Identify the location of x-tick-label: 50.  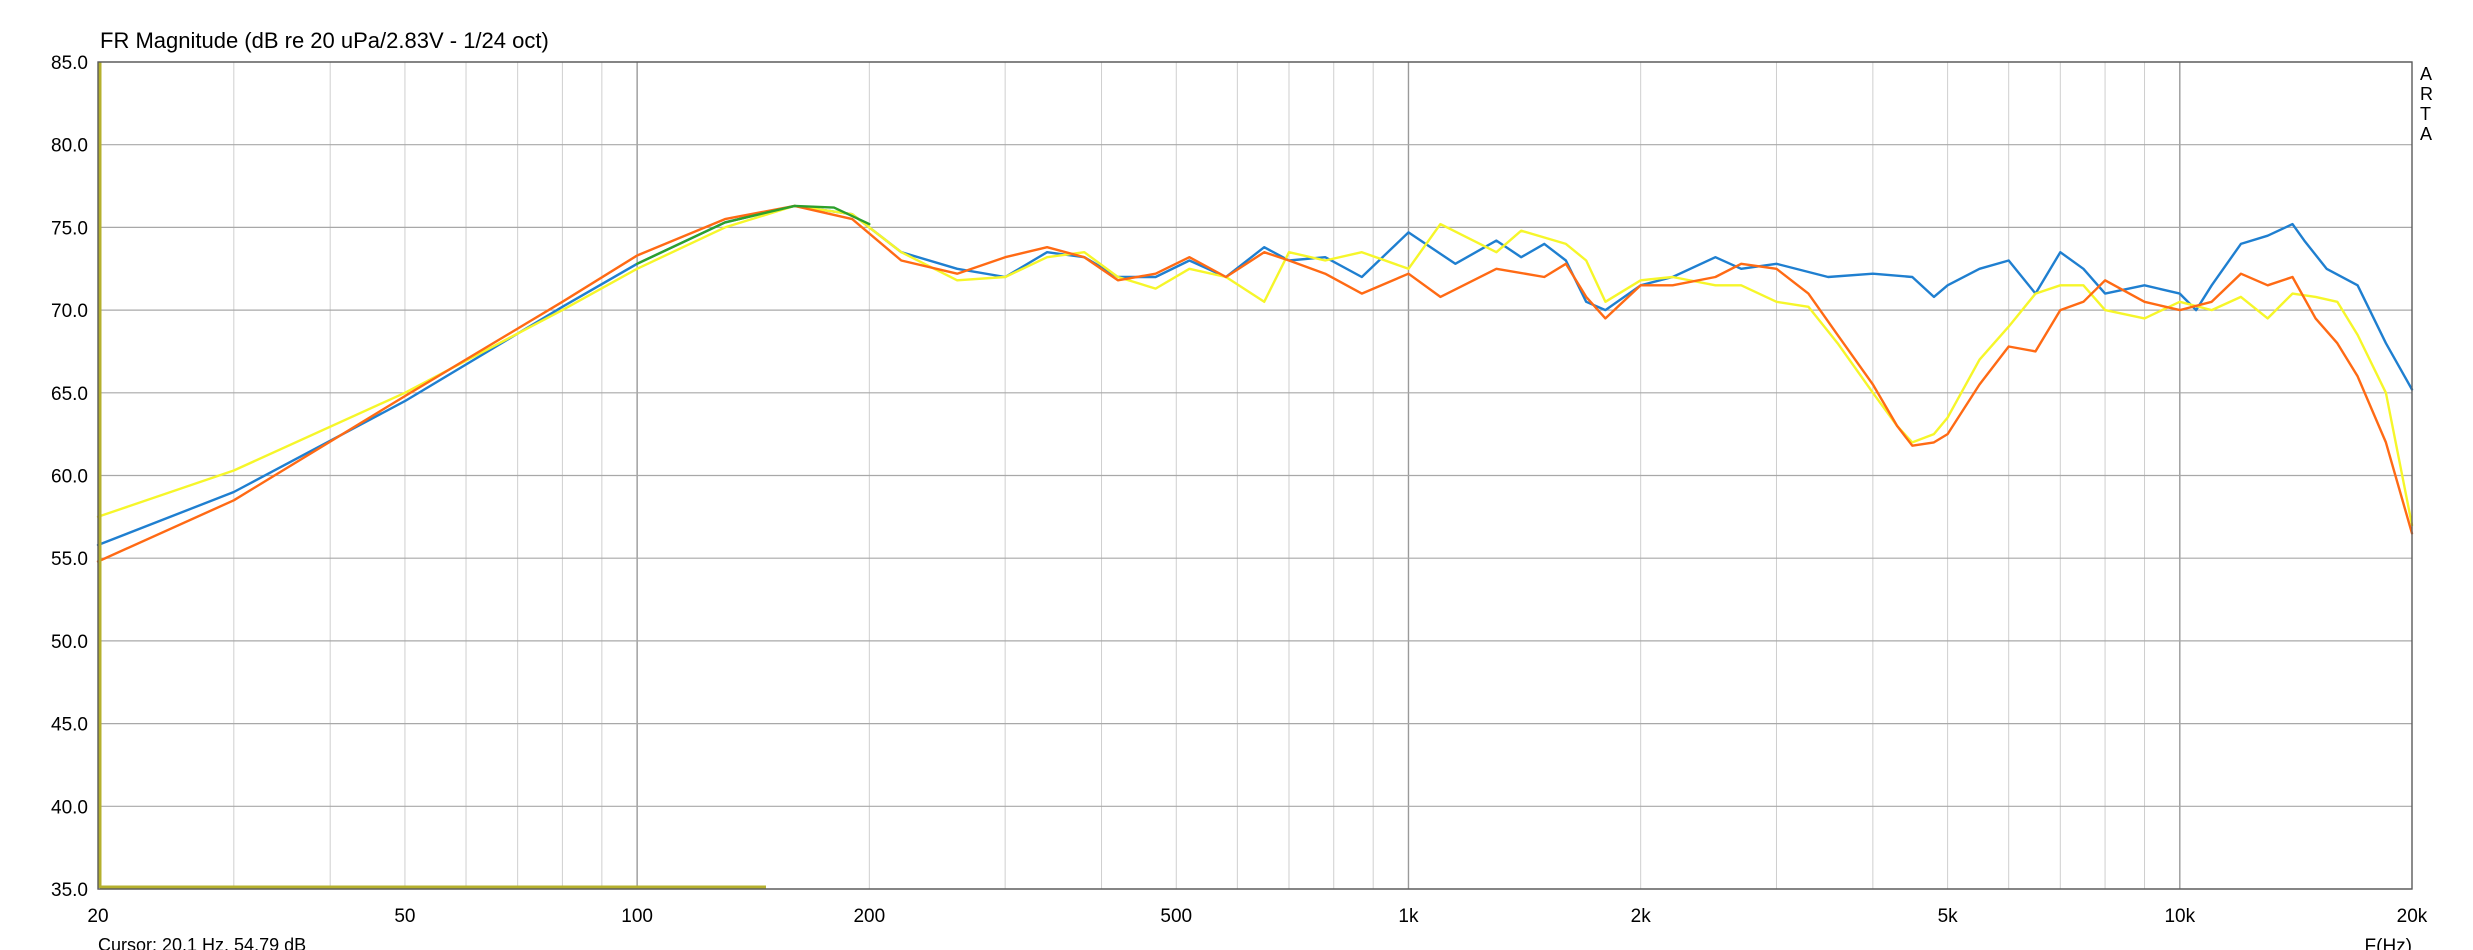
(404, 916).